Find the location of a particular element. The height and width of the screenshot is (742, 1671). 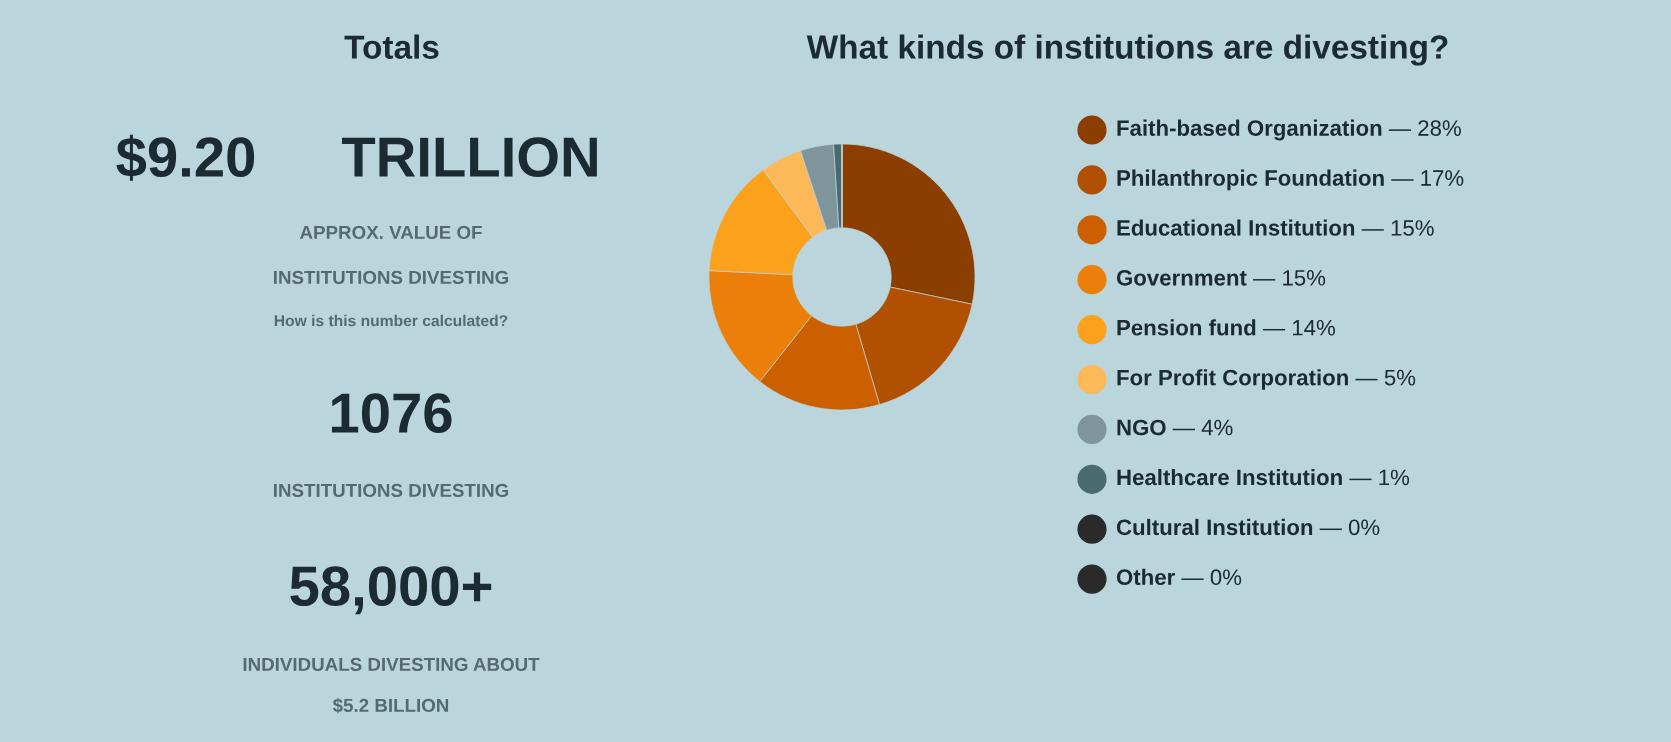

text: $5.2 BILLION is located at coordinates (390, 705).